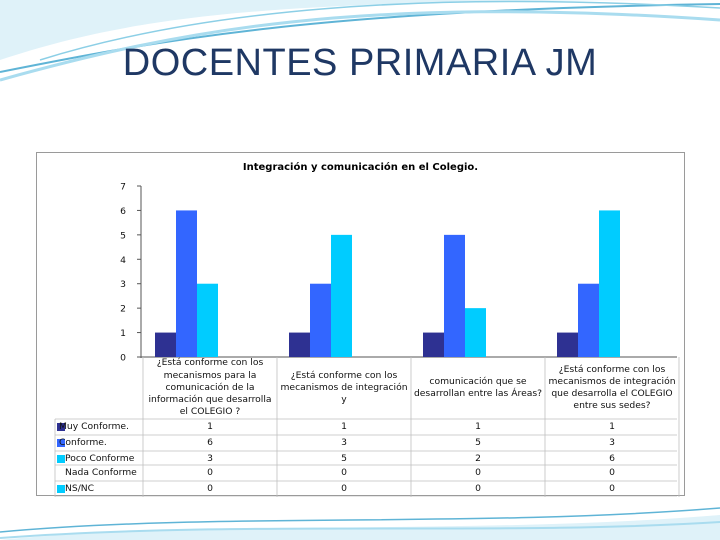  Describe the element at coordinates (94, 426) in the screenshot. I see `series-name: Muy Conforme.` at that location.